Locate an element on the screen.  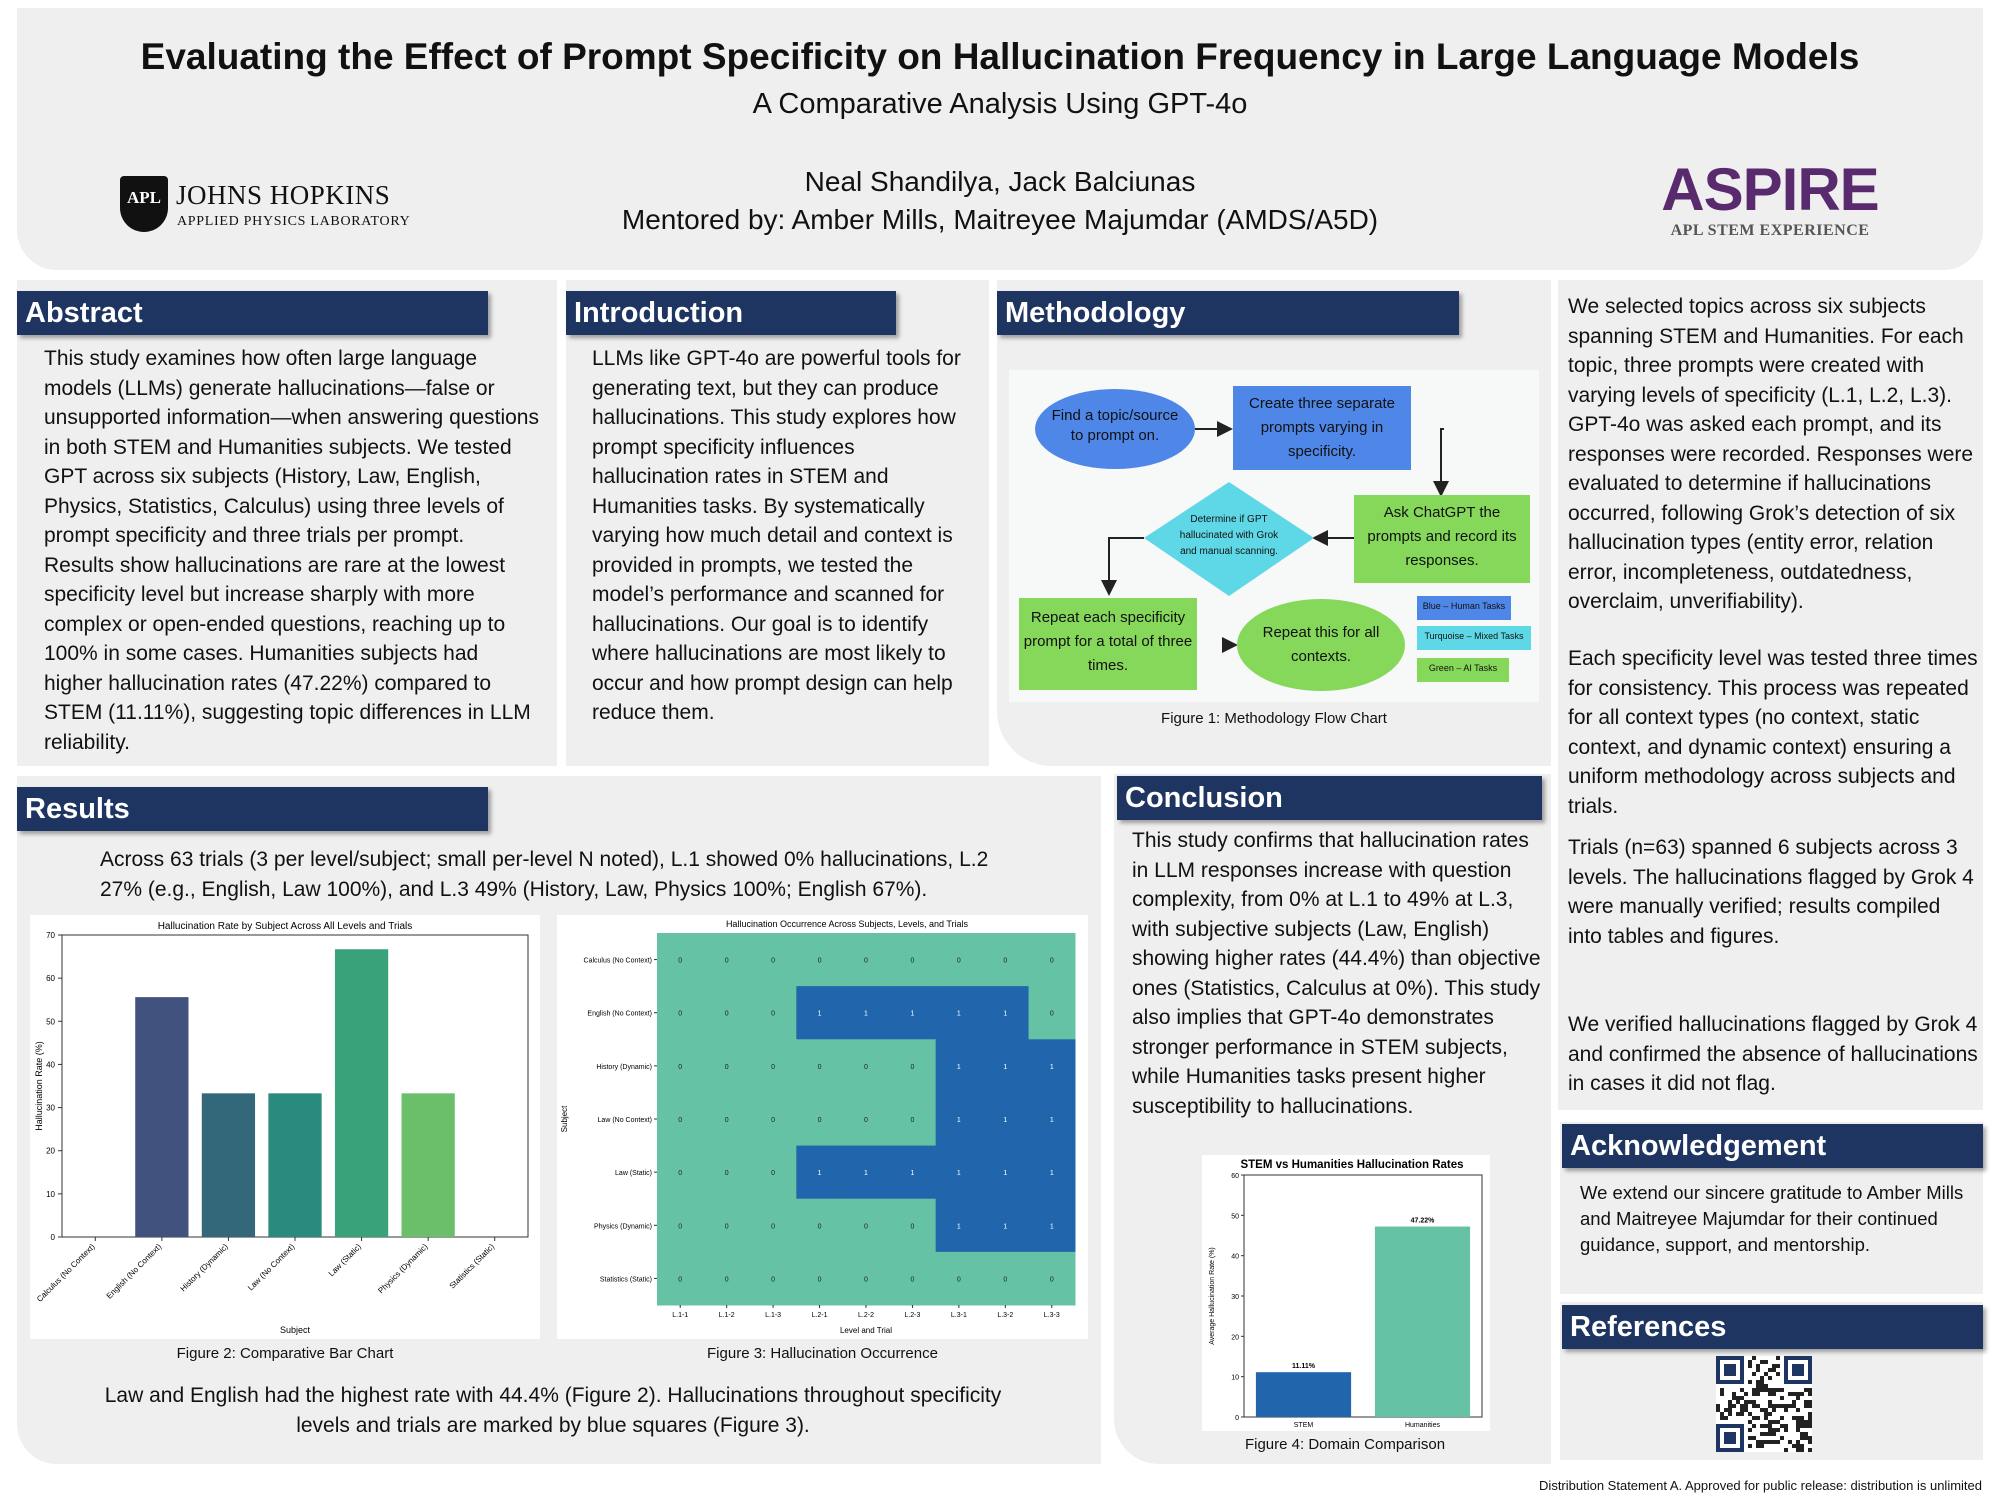
legend-mixed is located at coordinates (1474, 638).